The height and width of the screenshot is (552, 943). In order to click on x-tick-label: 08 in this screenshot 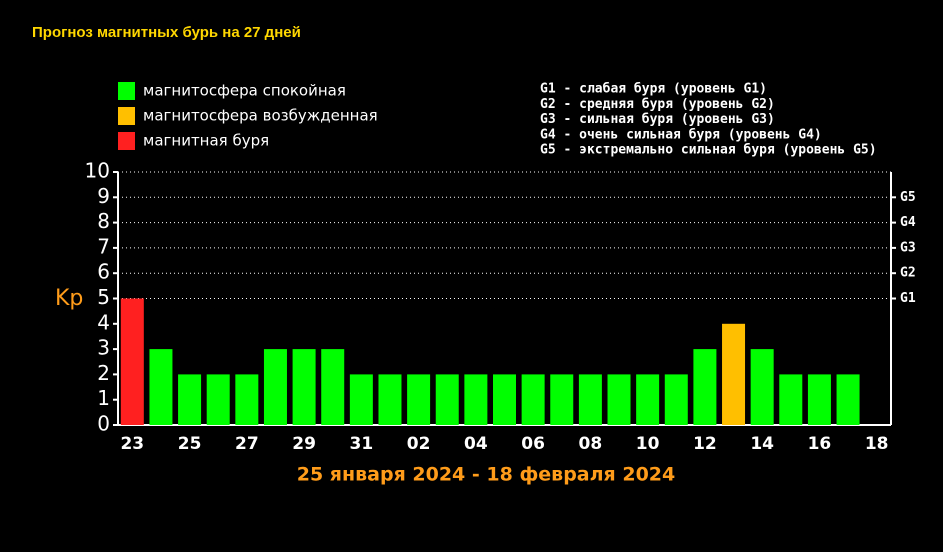, I will do `click(591, 444)`.